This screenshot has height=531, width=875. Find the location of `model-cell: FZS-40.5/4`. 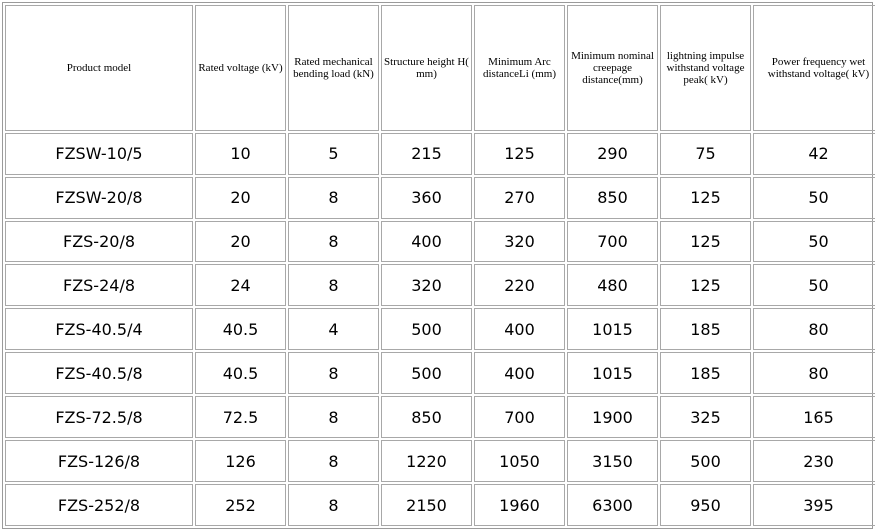

model-cell: FZS-40.5/4 is located at coordinates (99, 329).